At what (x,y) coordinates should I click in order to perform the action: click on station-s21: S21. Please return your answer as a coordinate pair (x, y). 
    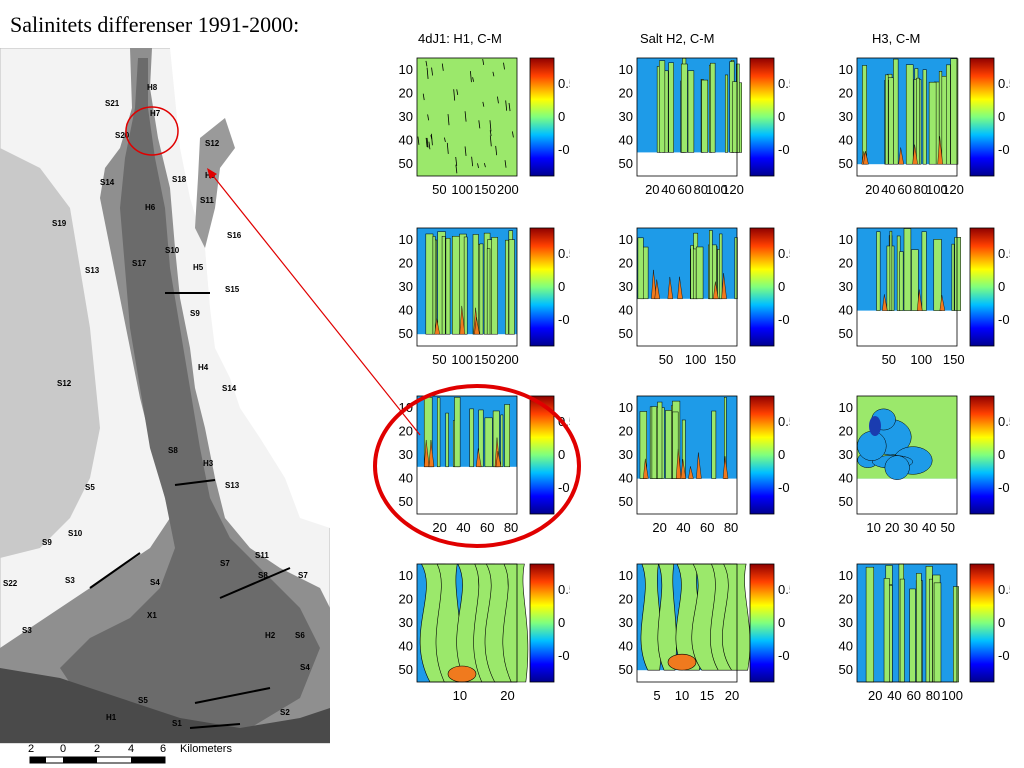
    Looking at the image, I should click on (112, 103).